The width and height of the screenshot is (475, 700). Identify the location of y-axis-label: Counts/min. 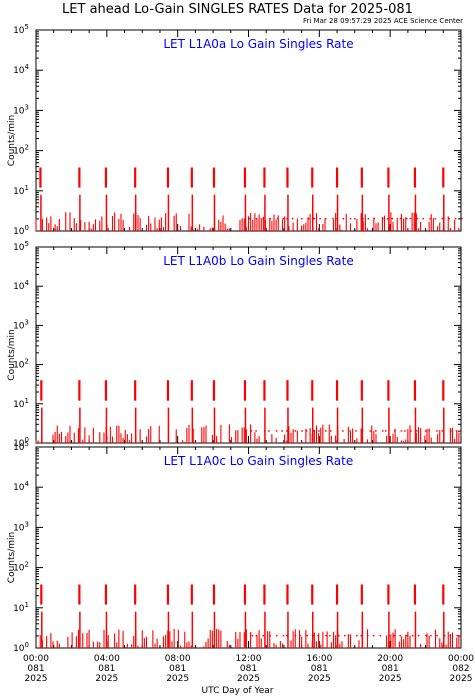
(12, 557).